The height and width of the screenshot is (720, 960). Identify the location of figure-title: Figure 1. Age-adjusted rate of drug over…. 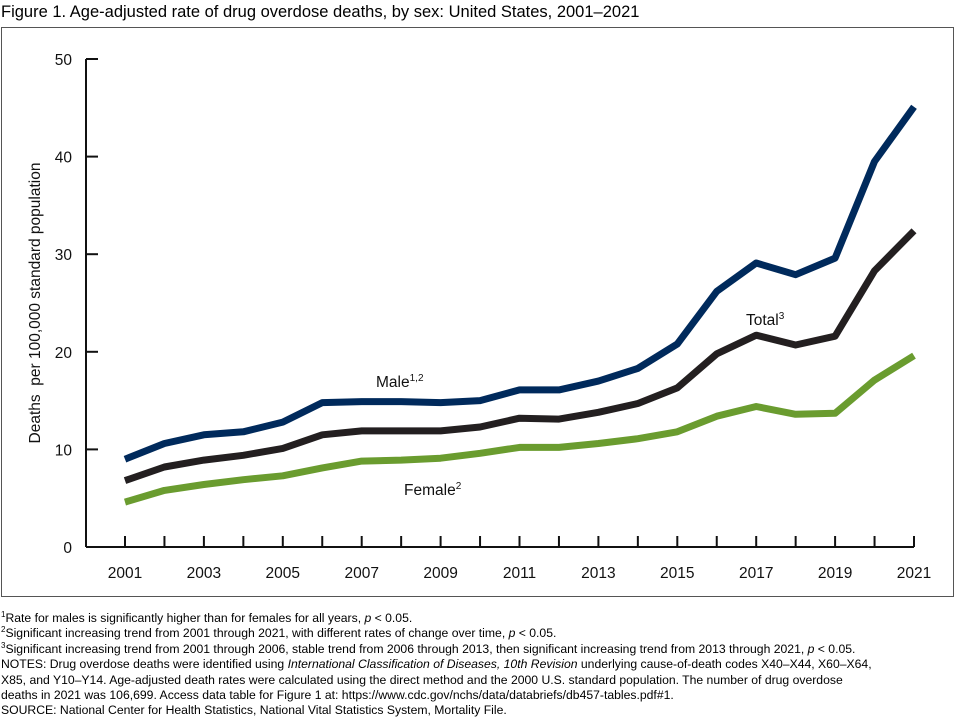
(320, 12).